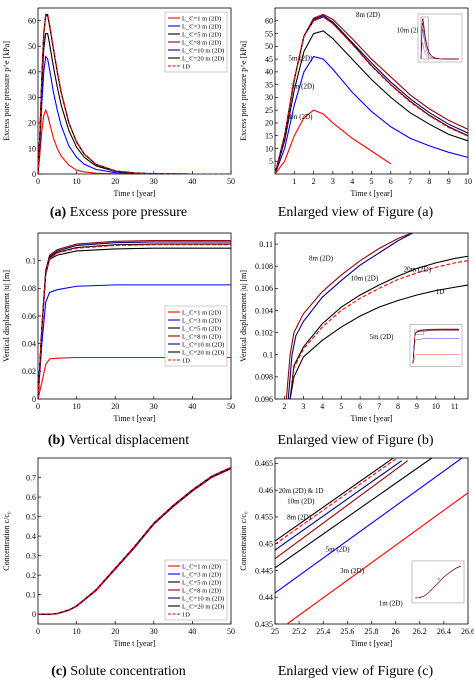 This screenshot has height=686, width=474. What do you see at coordinates (303, 406) in the screenshot?
I see `x-tick-label: 3` at bounding box center [303, 406].